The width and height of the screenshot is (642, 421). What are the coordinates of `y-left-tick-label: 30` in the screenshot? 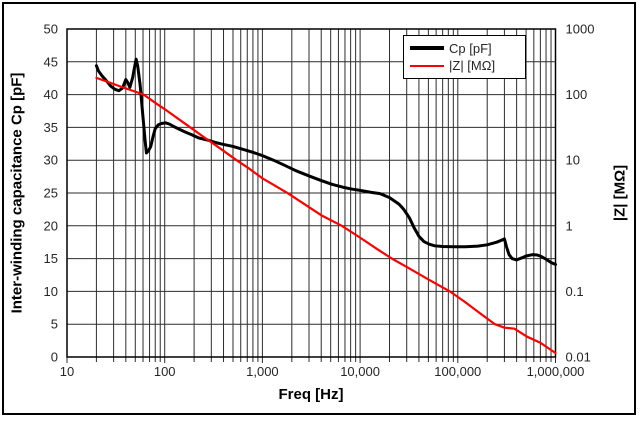 It's located at (51, 160).